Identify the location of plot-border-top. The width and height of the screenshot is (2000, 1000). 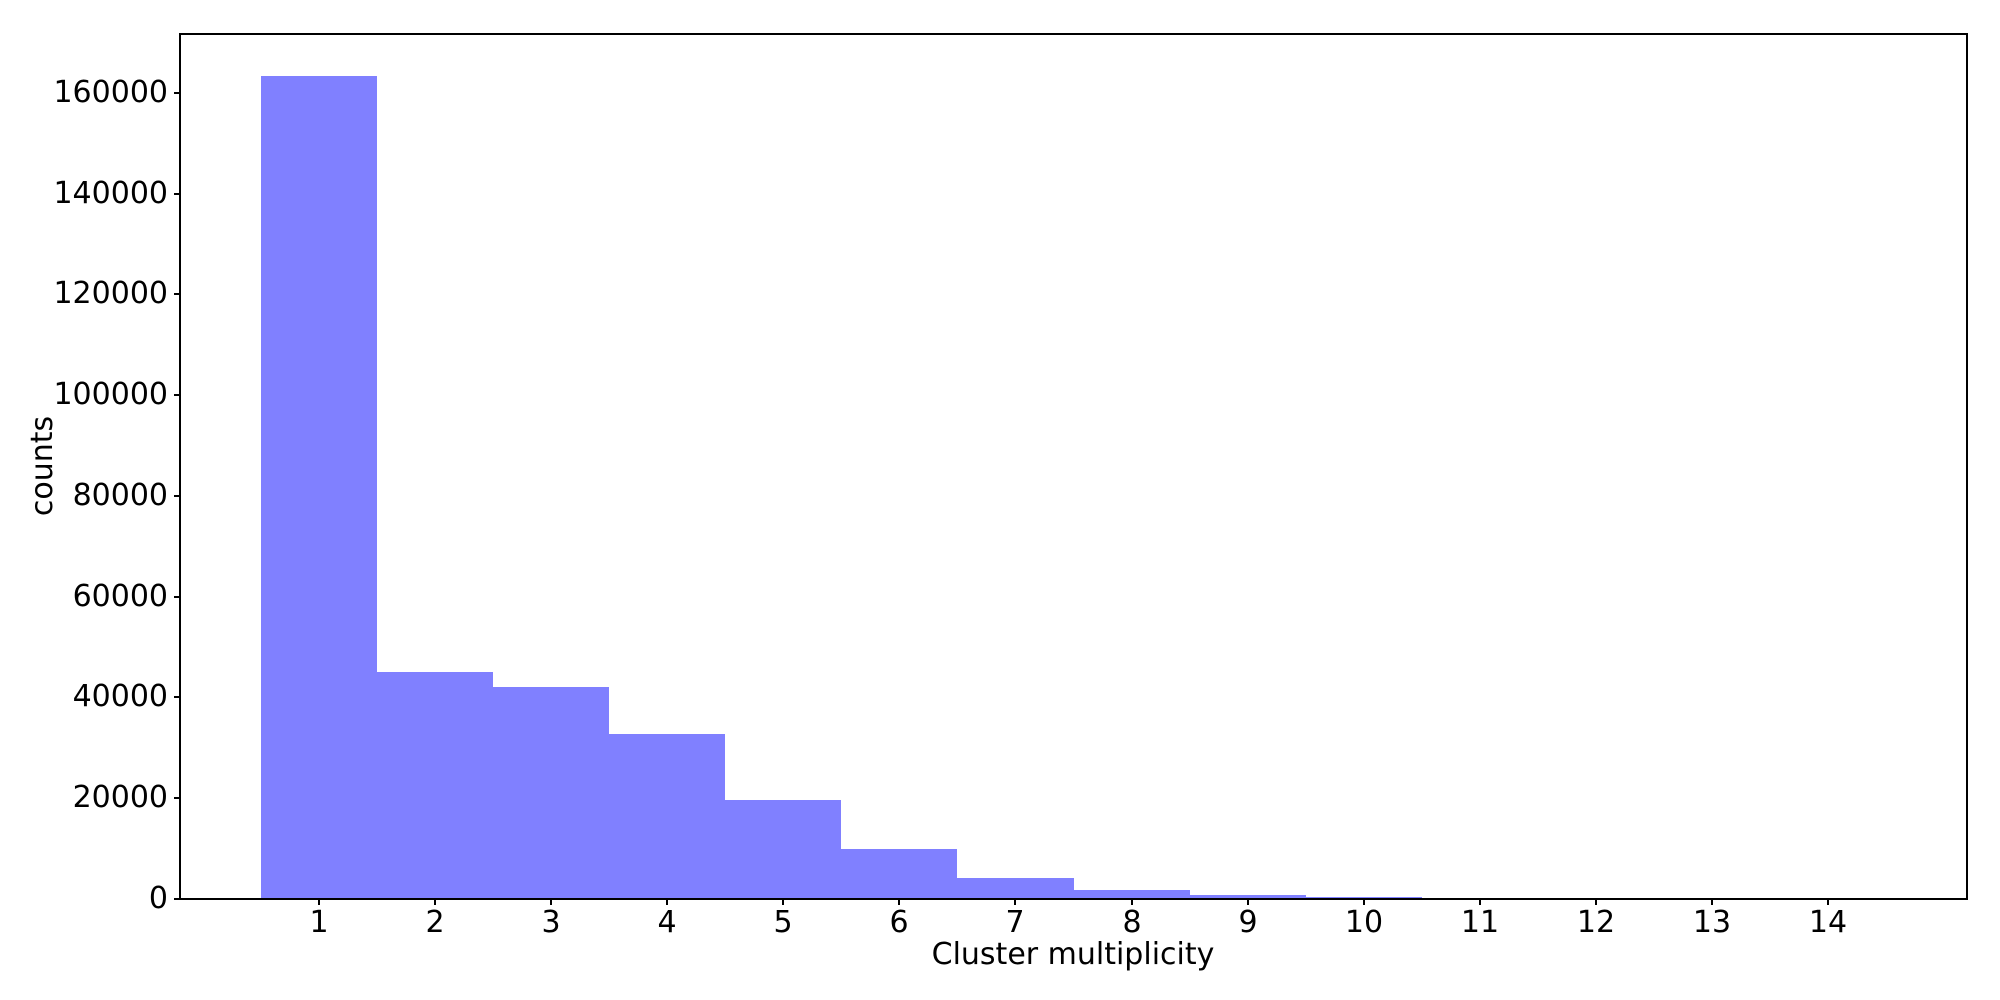
(1073, 34).